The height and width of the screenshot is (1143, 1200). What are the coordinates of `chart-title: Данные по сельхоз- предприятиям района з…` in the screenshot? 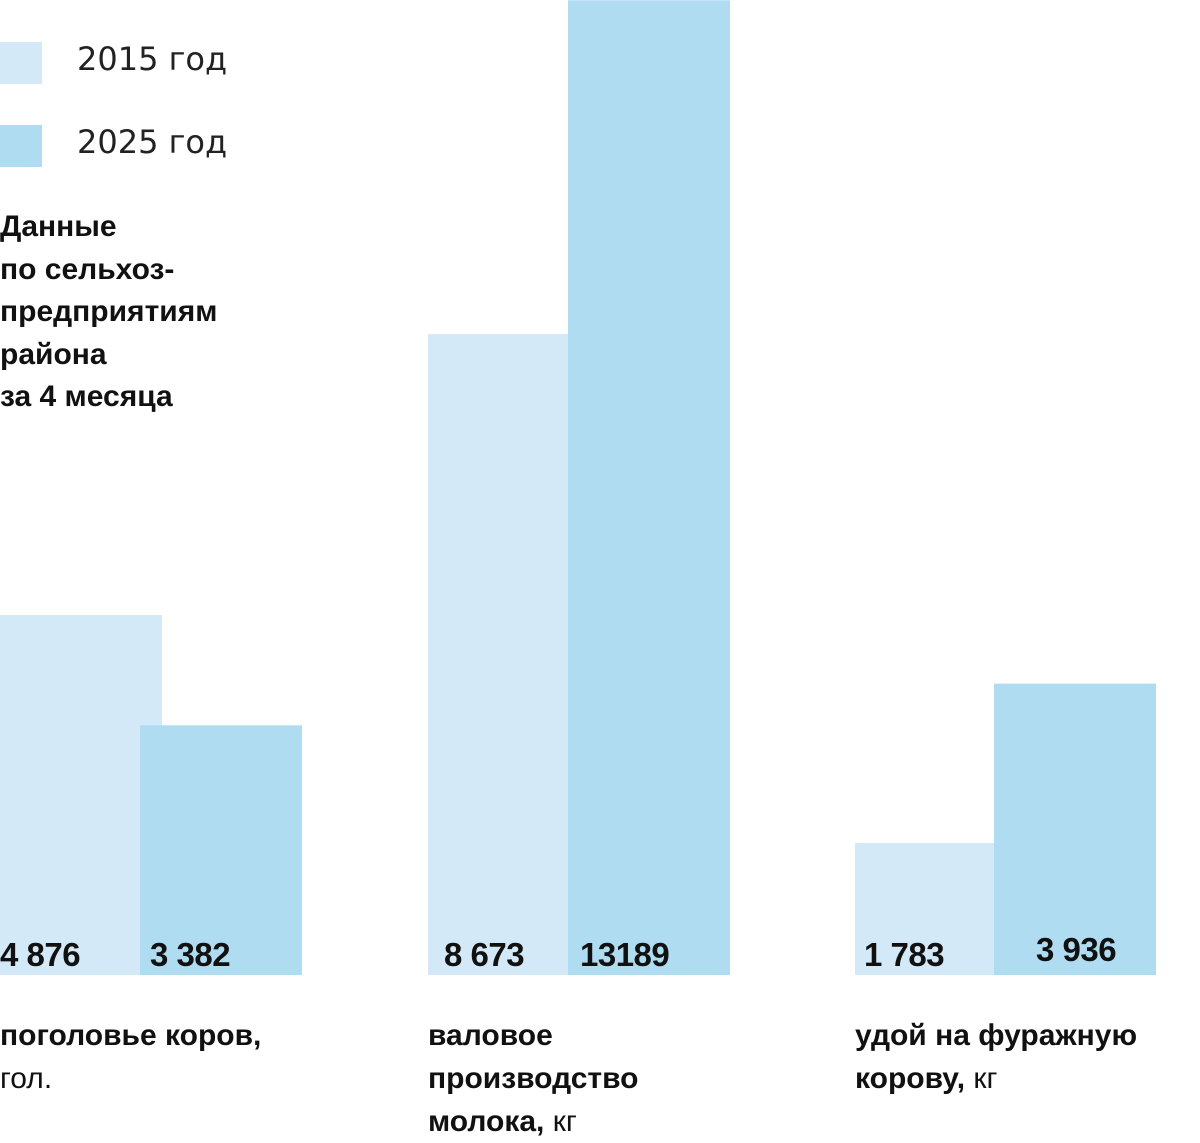 It's located at (150, 312).